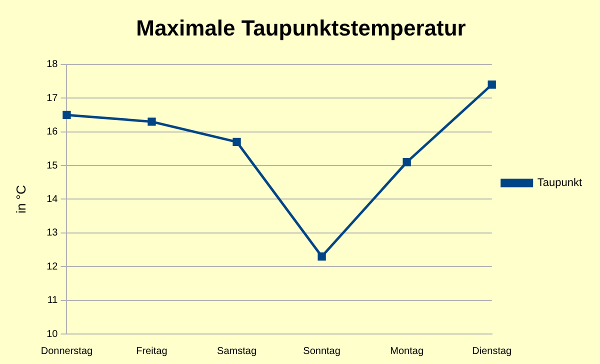  What do you see at coordinates (52, 132) in the screenshot?
I see `y-tick-label: 16` at bounding box center [52, 132].